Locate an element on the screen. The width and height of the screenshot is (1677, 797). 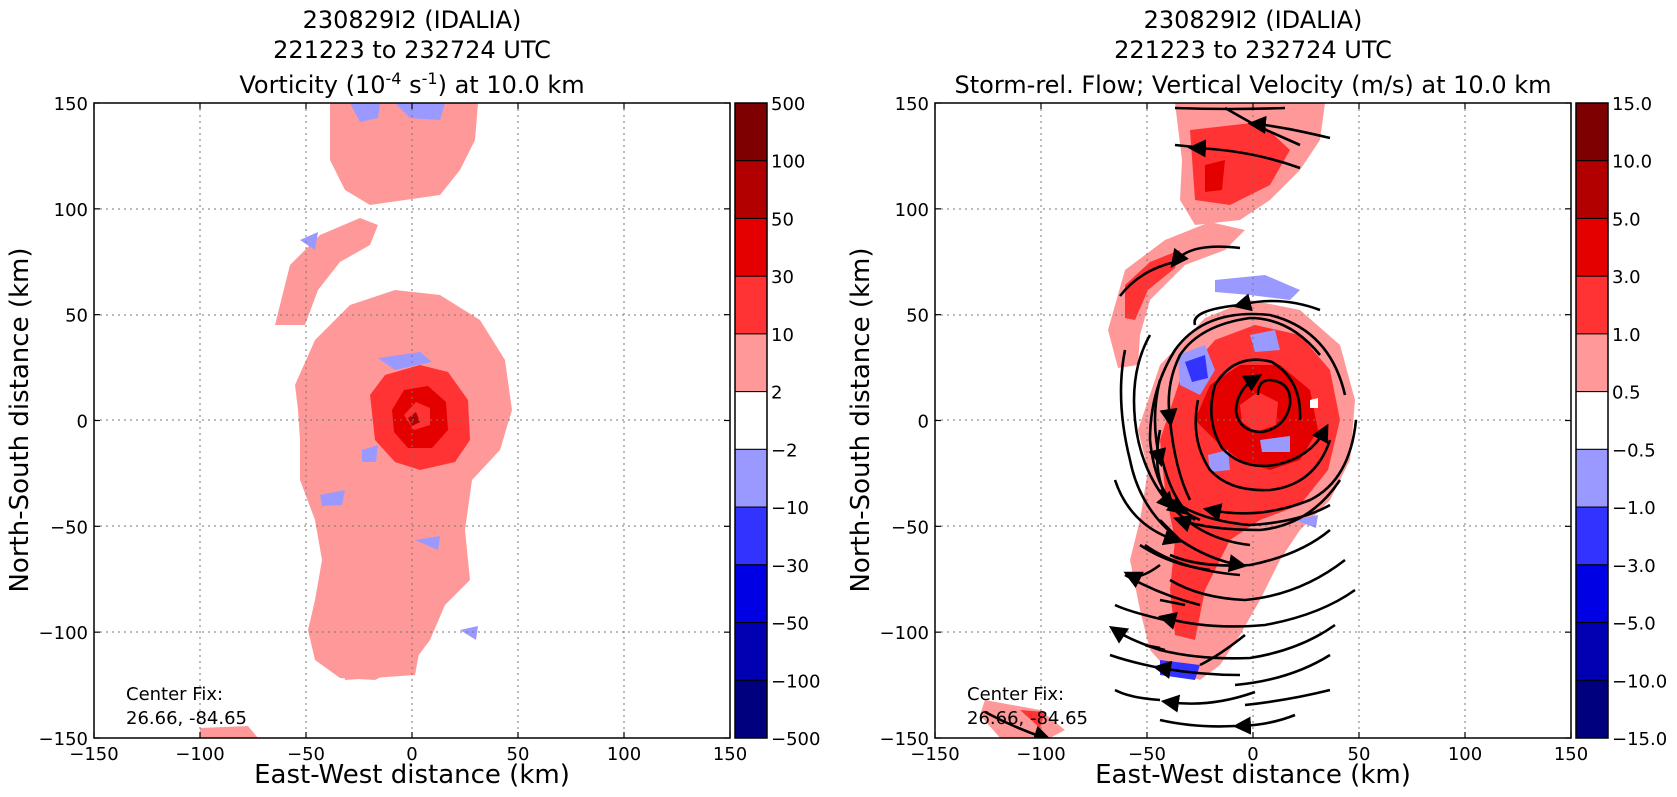
left-title-line3: Vorticity (10-4 s-1) at 10.0 km is located at coordinates (411, 84).